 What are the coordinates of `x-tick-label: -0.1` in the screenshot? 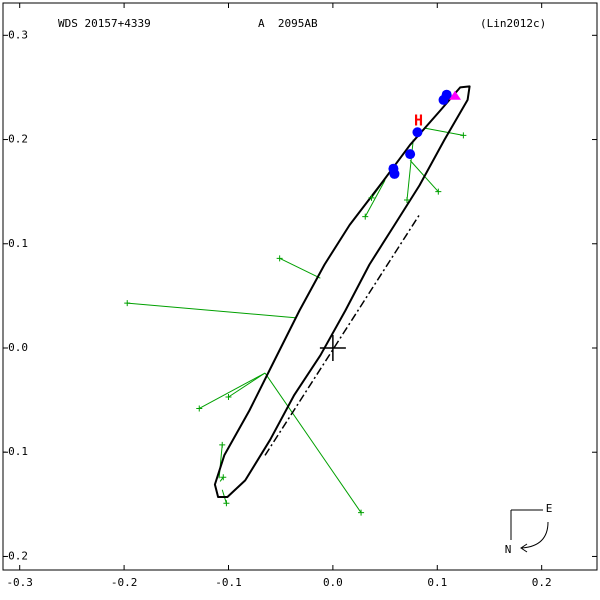 It's located at (228, 582).